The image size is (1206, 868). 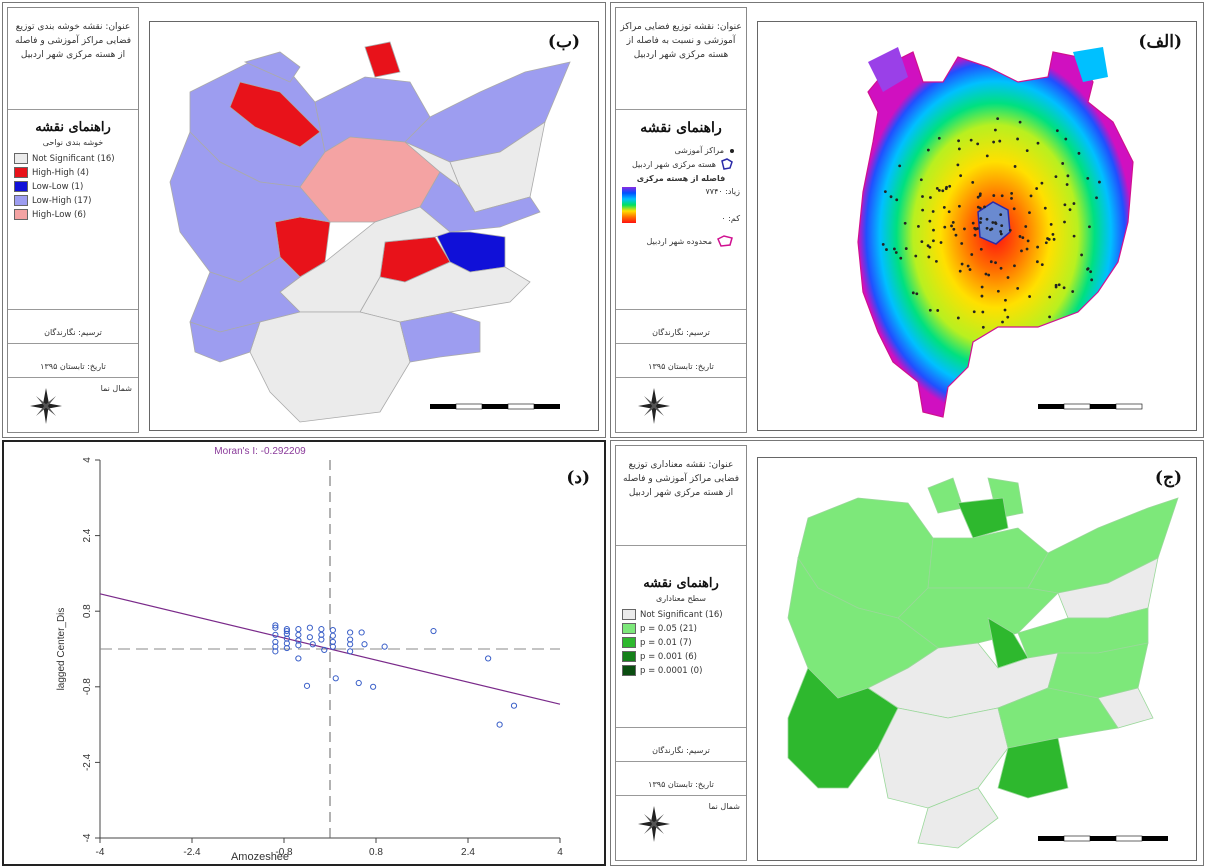 I want to click on panel-b-map-svg, so click(x=370, y=232).